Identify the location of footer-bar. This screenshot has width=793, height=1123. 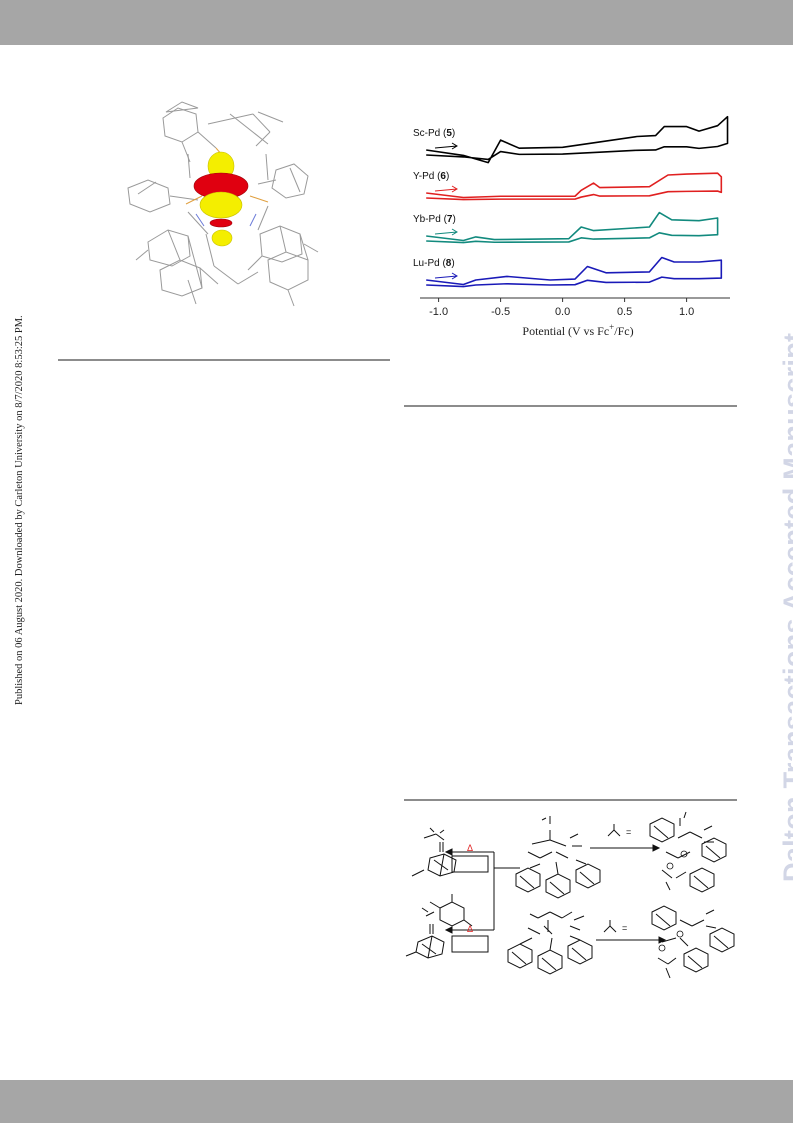
(396, 1101).